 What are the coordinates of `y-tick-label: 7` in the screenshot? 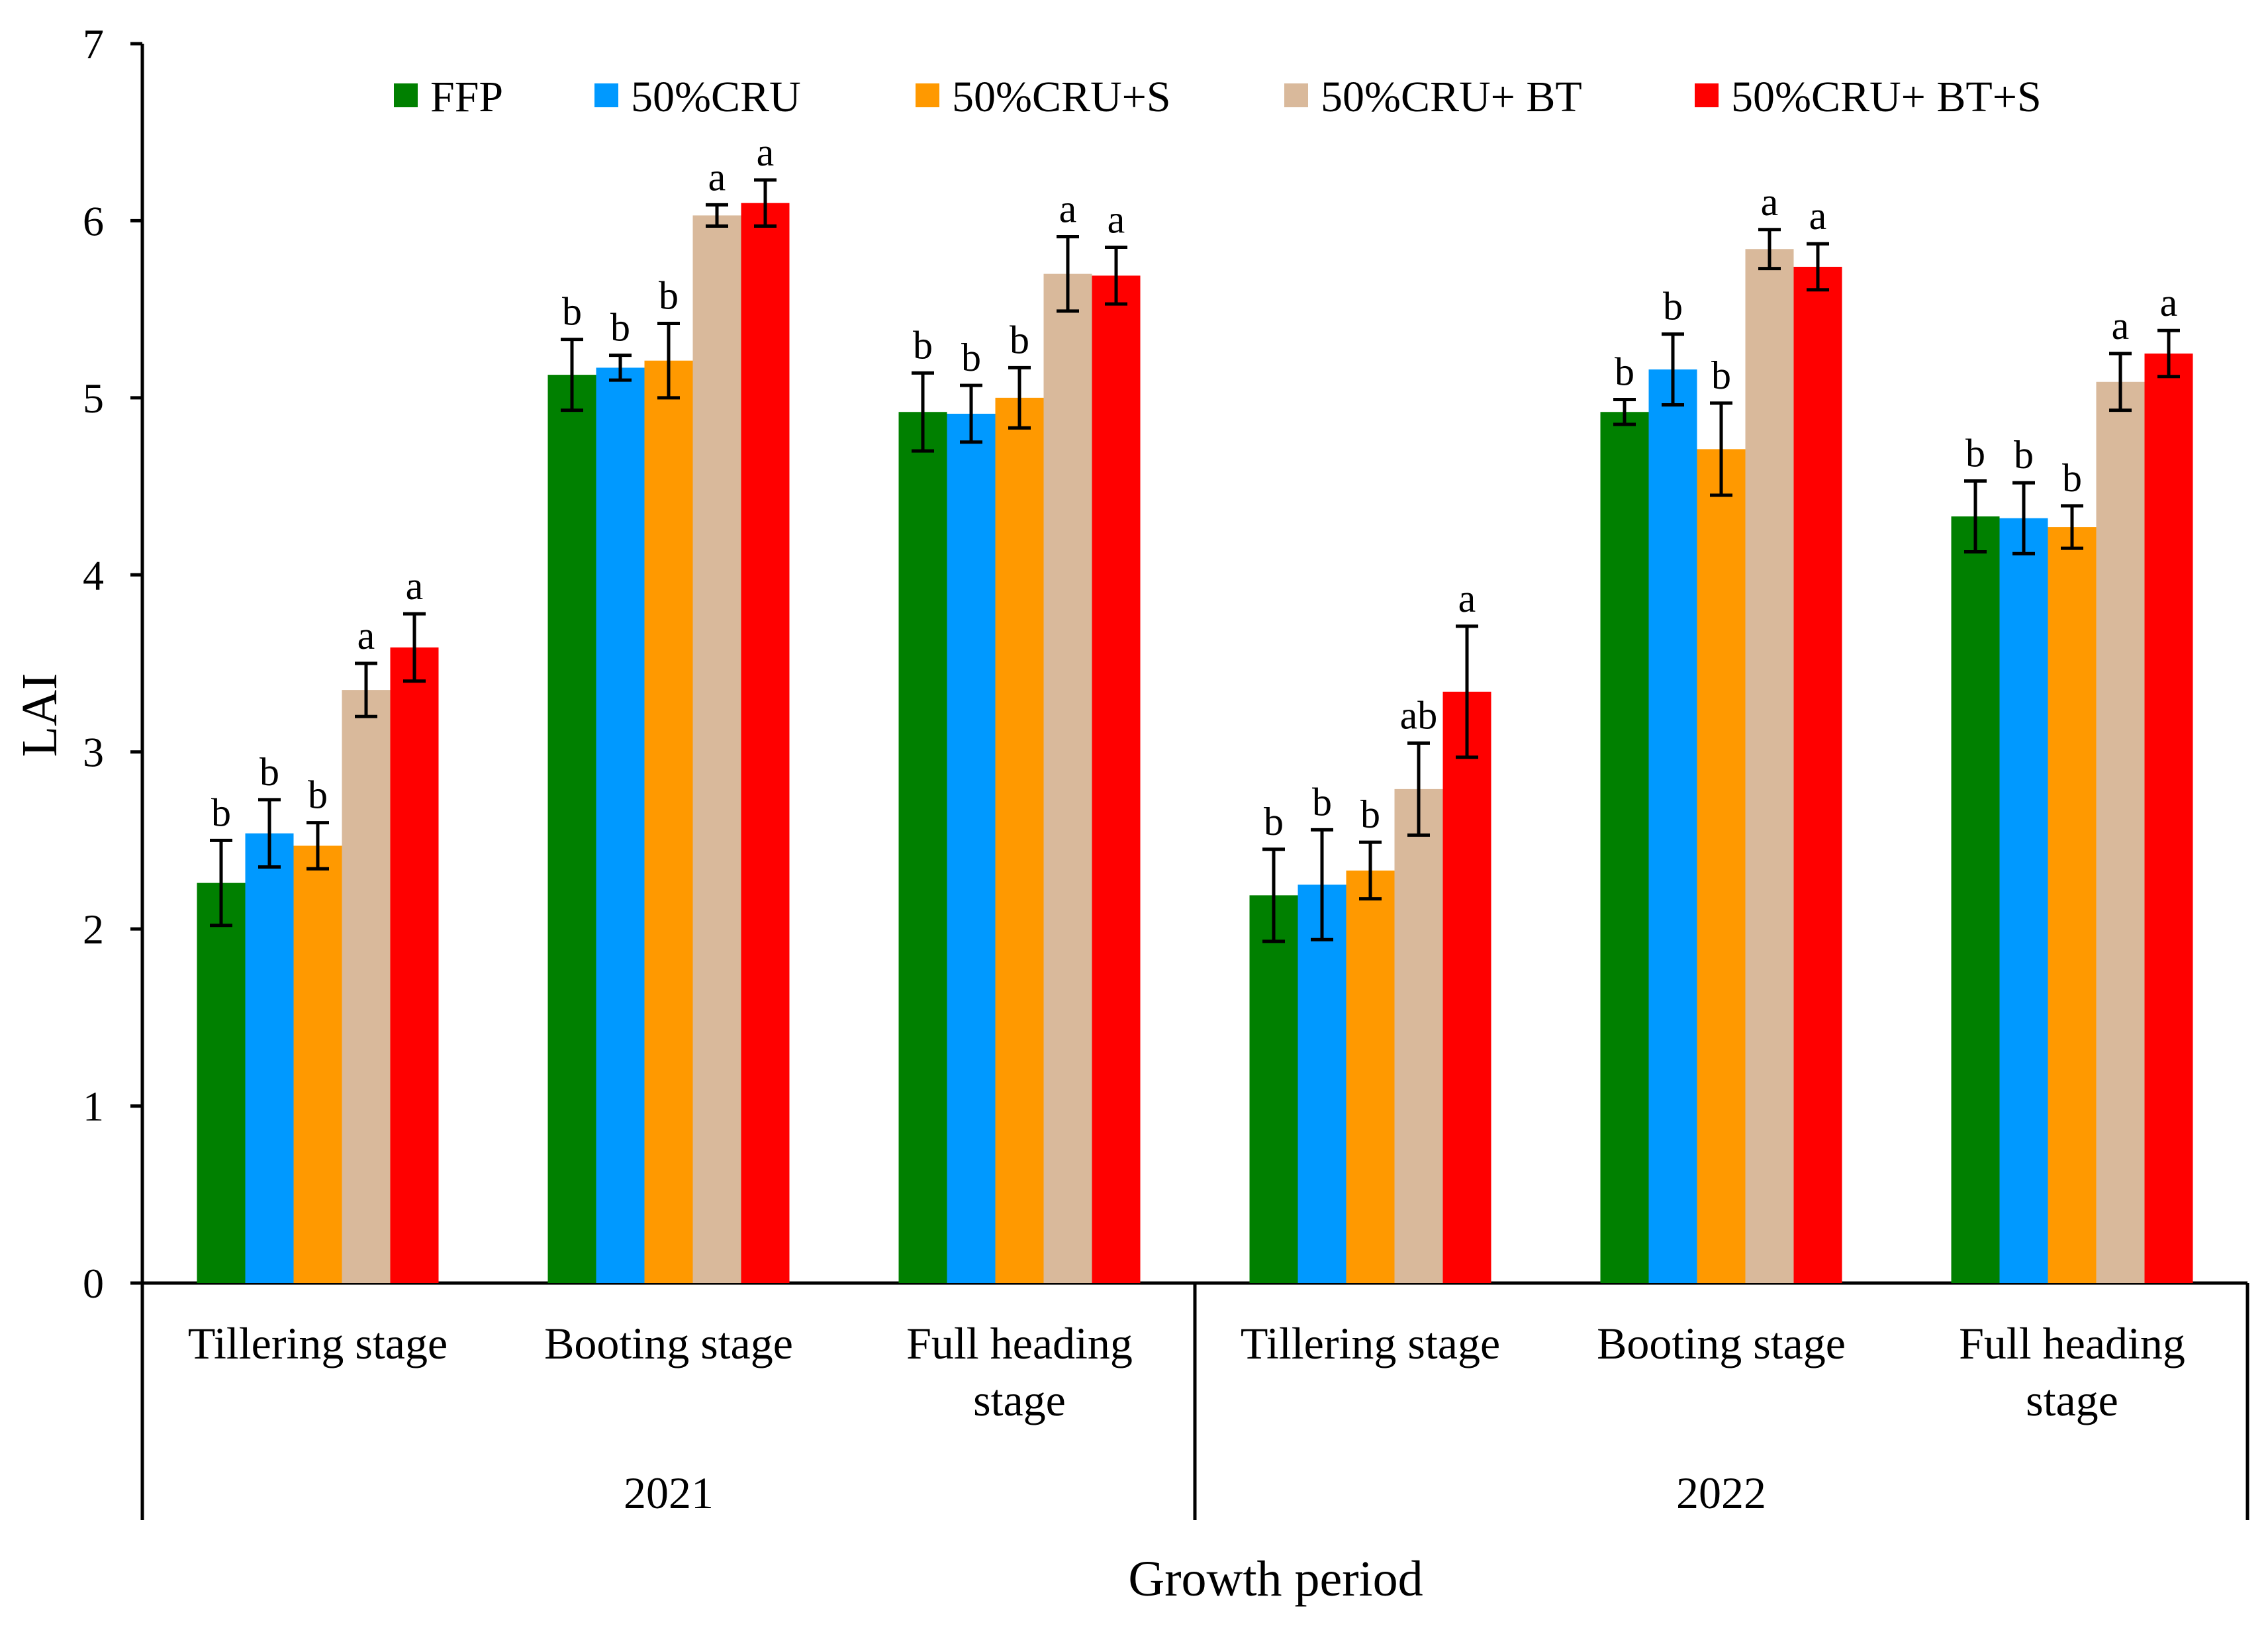 It's located at (94, 45).